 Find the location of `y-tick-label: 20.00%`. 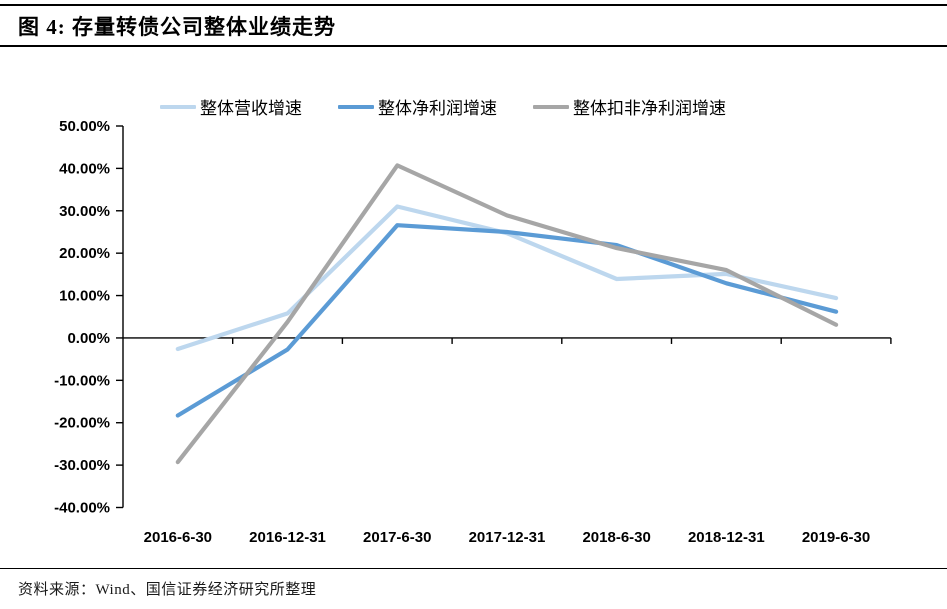

y-tick-label: 20.00% is located at coordinates (84, 253).